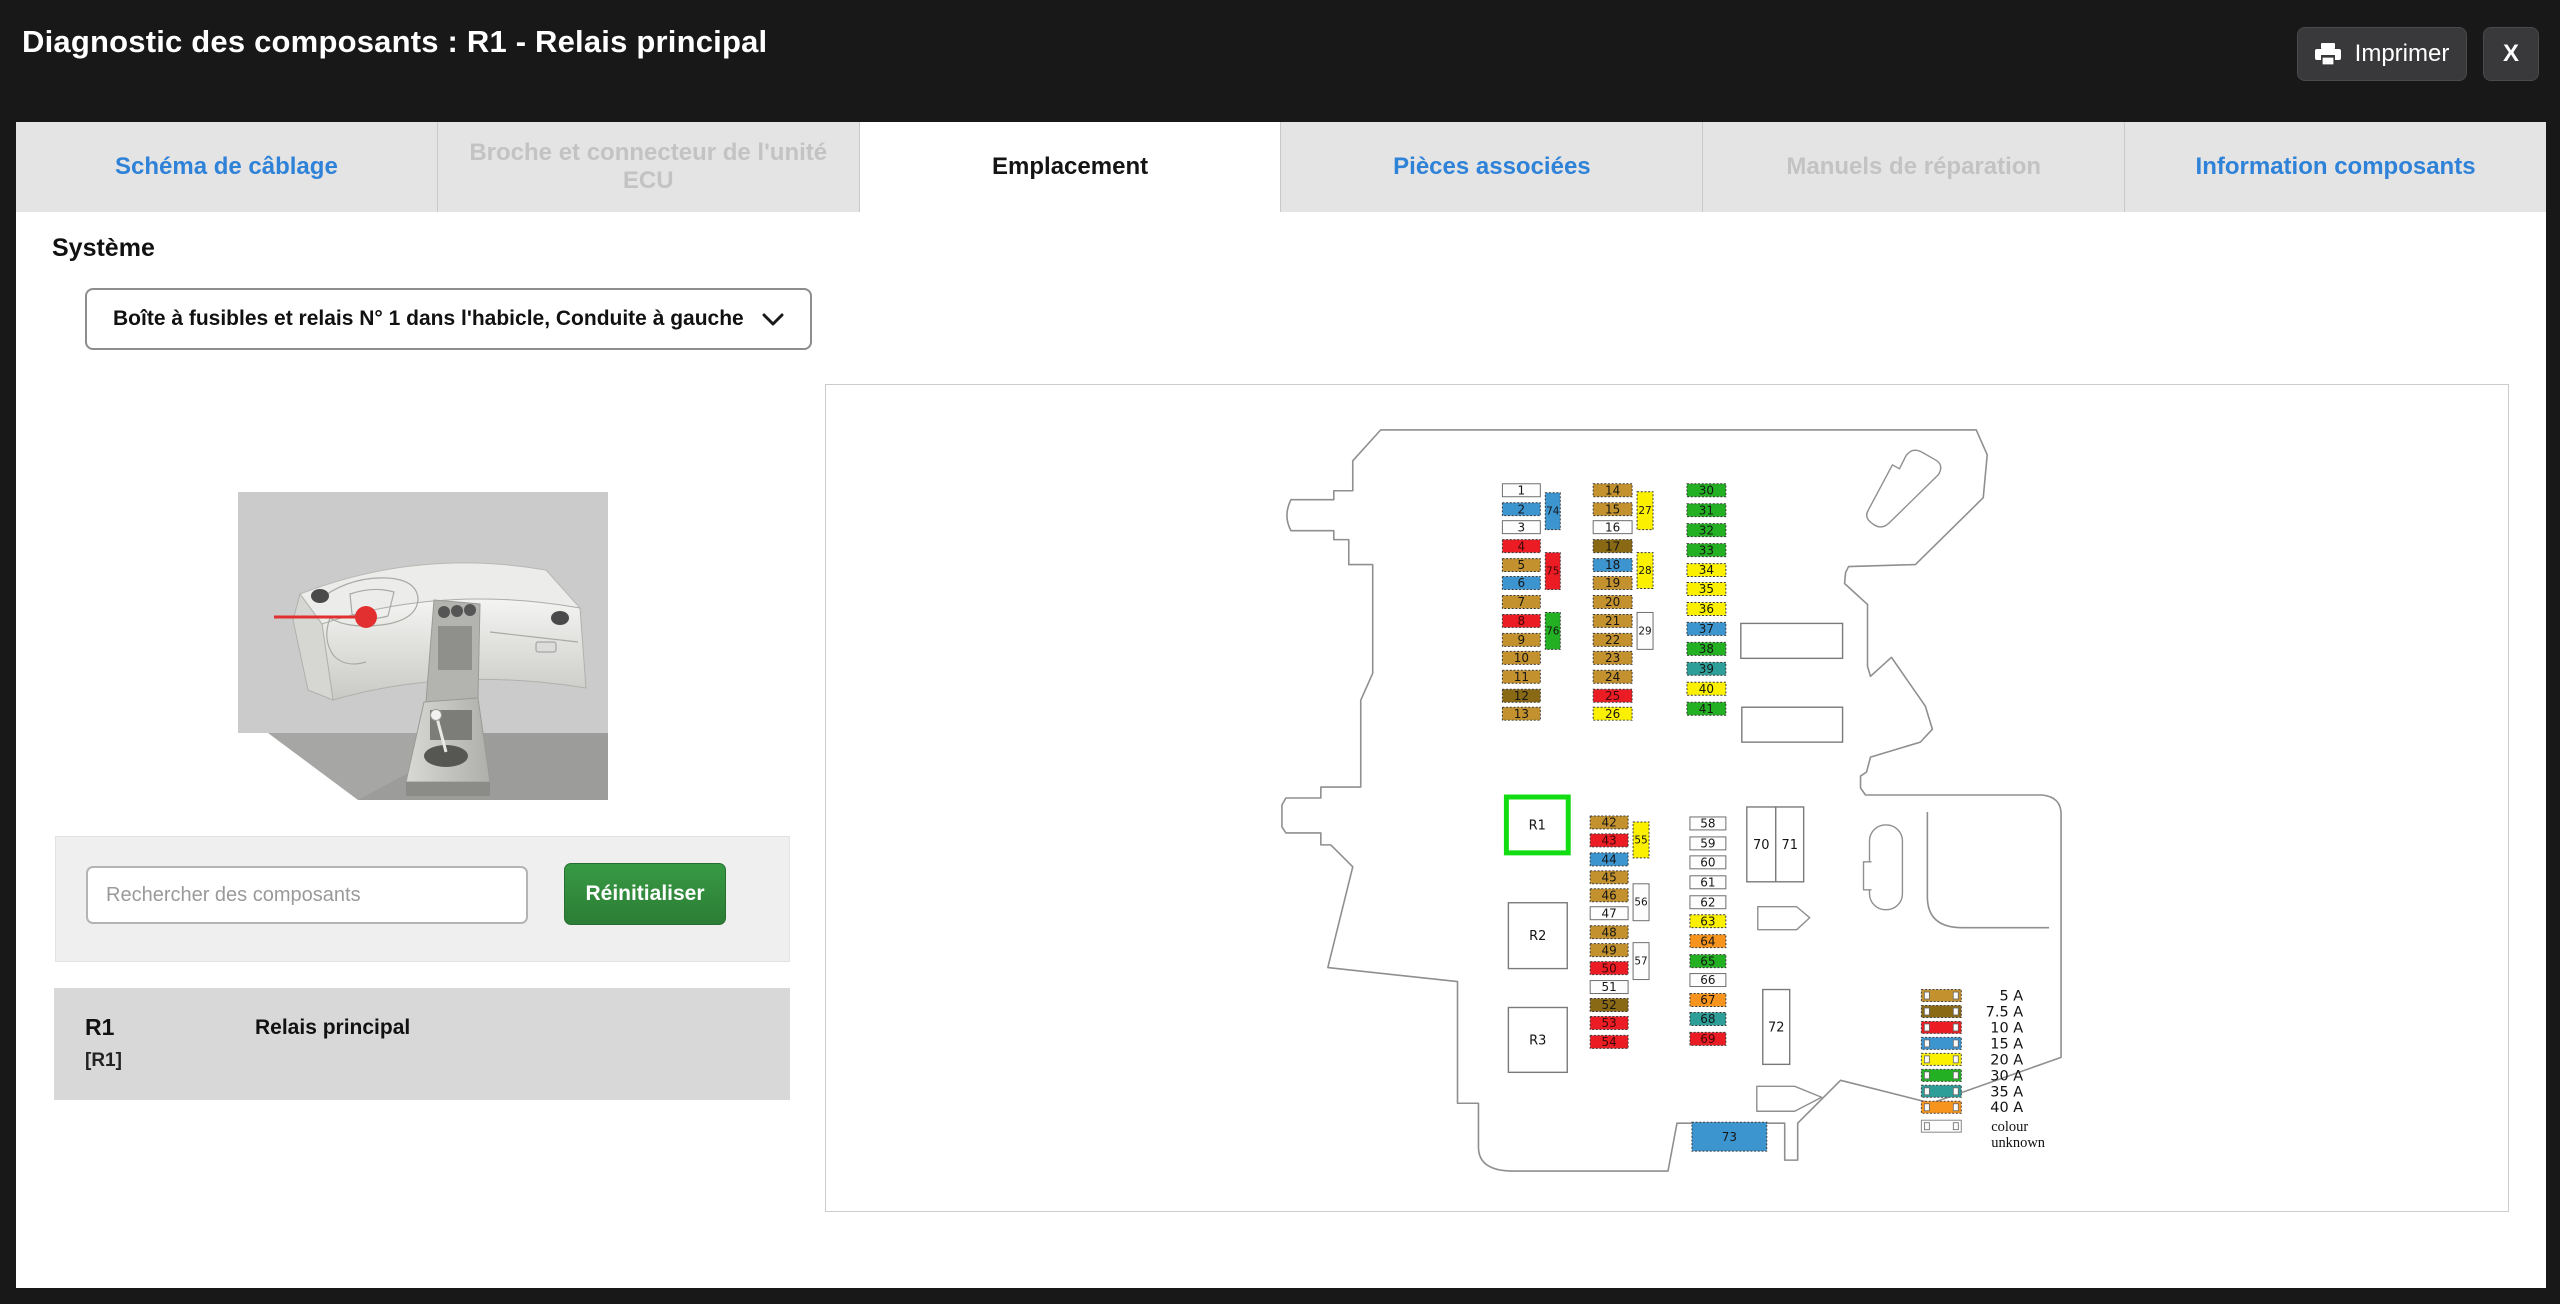 This screenshot has height=1304, width=2560. I want to click on diagram-text: 13, so click(1521, 714).